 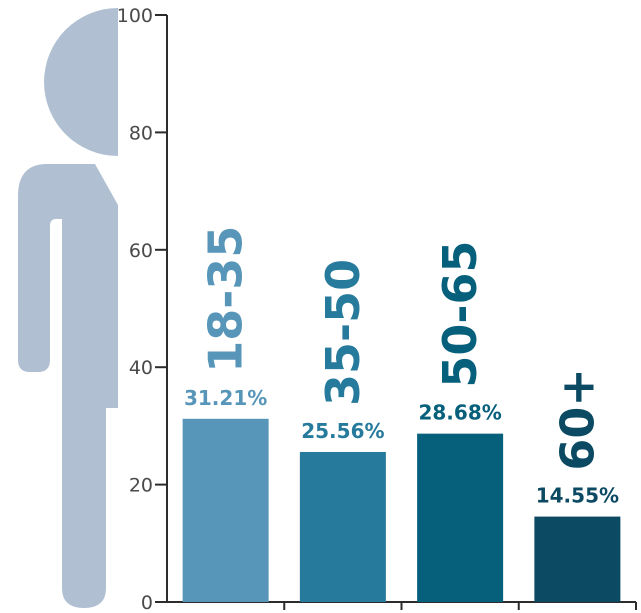 I want to click on category-label: 60+, so click(x=577, y=419).